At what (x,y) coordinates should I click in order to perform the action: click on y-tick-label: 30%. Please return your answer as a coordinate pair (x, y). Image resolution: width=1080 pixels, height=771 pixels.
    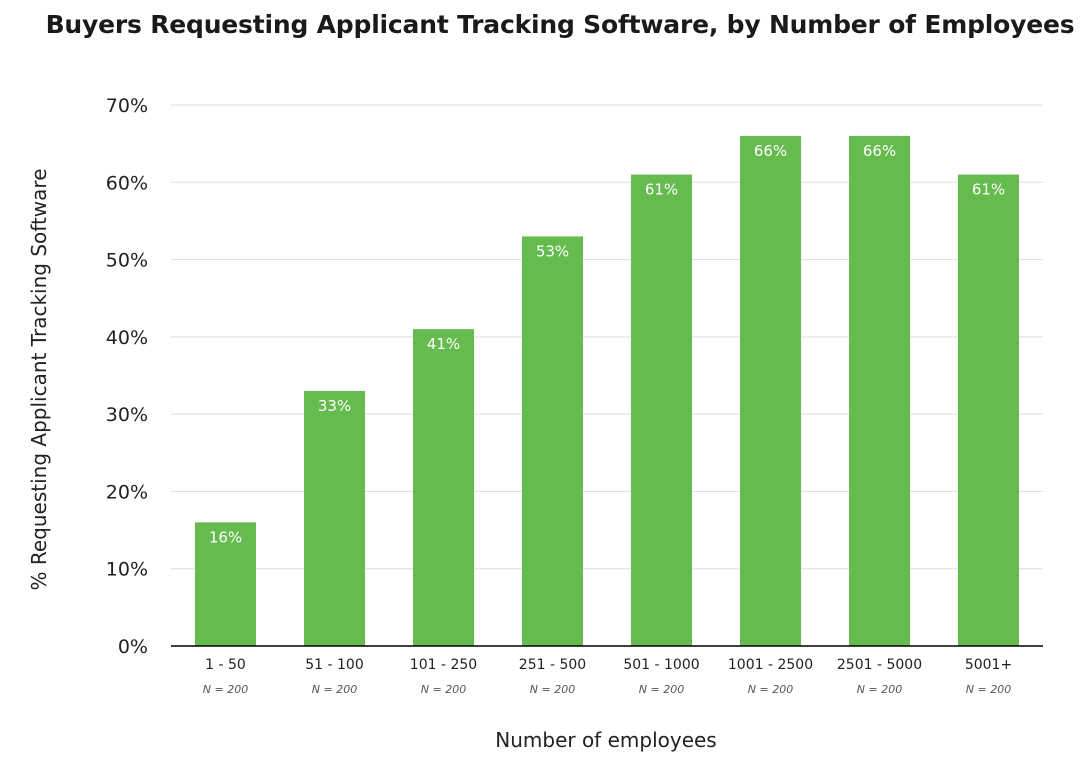
    Looking at the image, I should click on (127, 415).